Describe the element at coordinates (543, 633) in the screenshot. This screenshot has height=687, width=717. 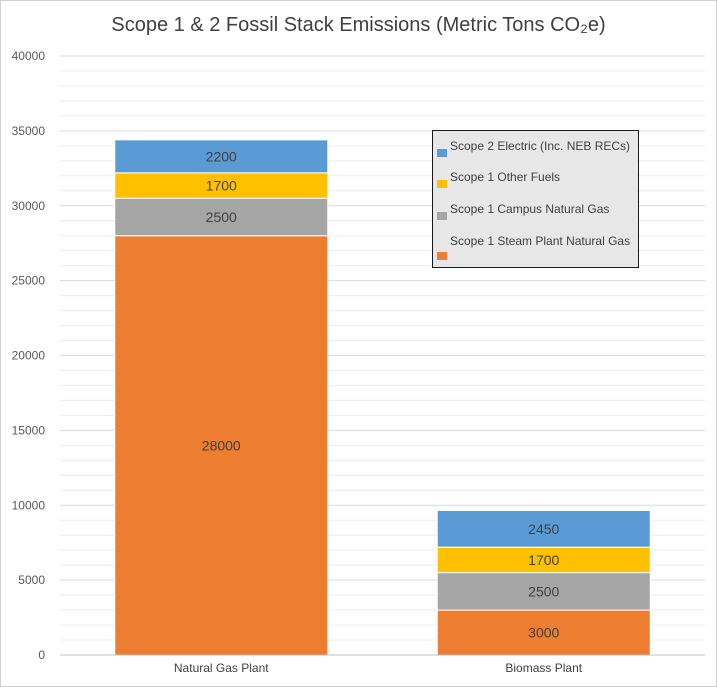
I see `data-label: 3000` at that location.